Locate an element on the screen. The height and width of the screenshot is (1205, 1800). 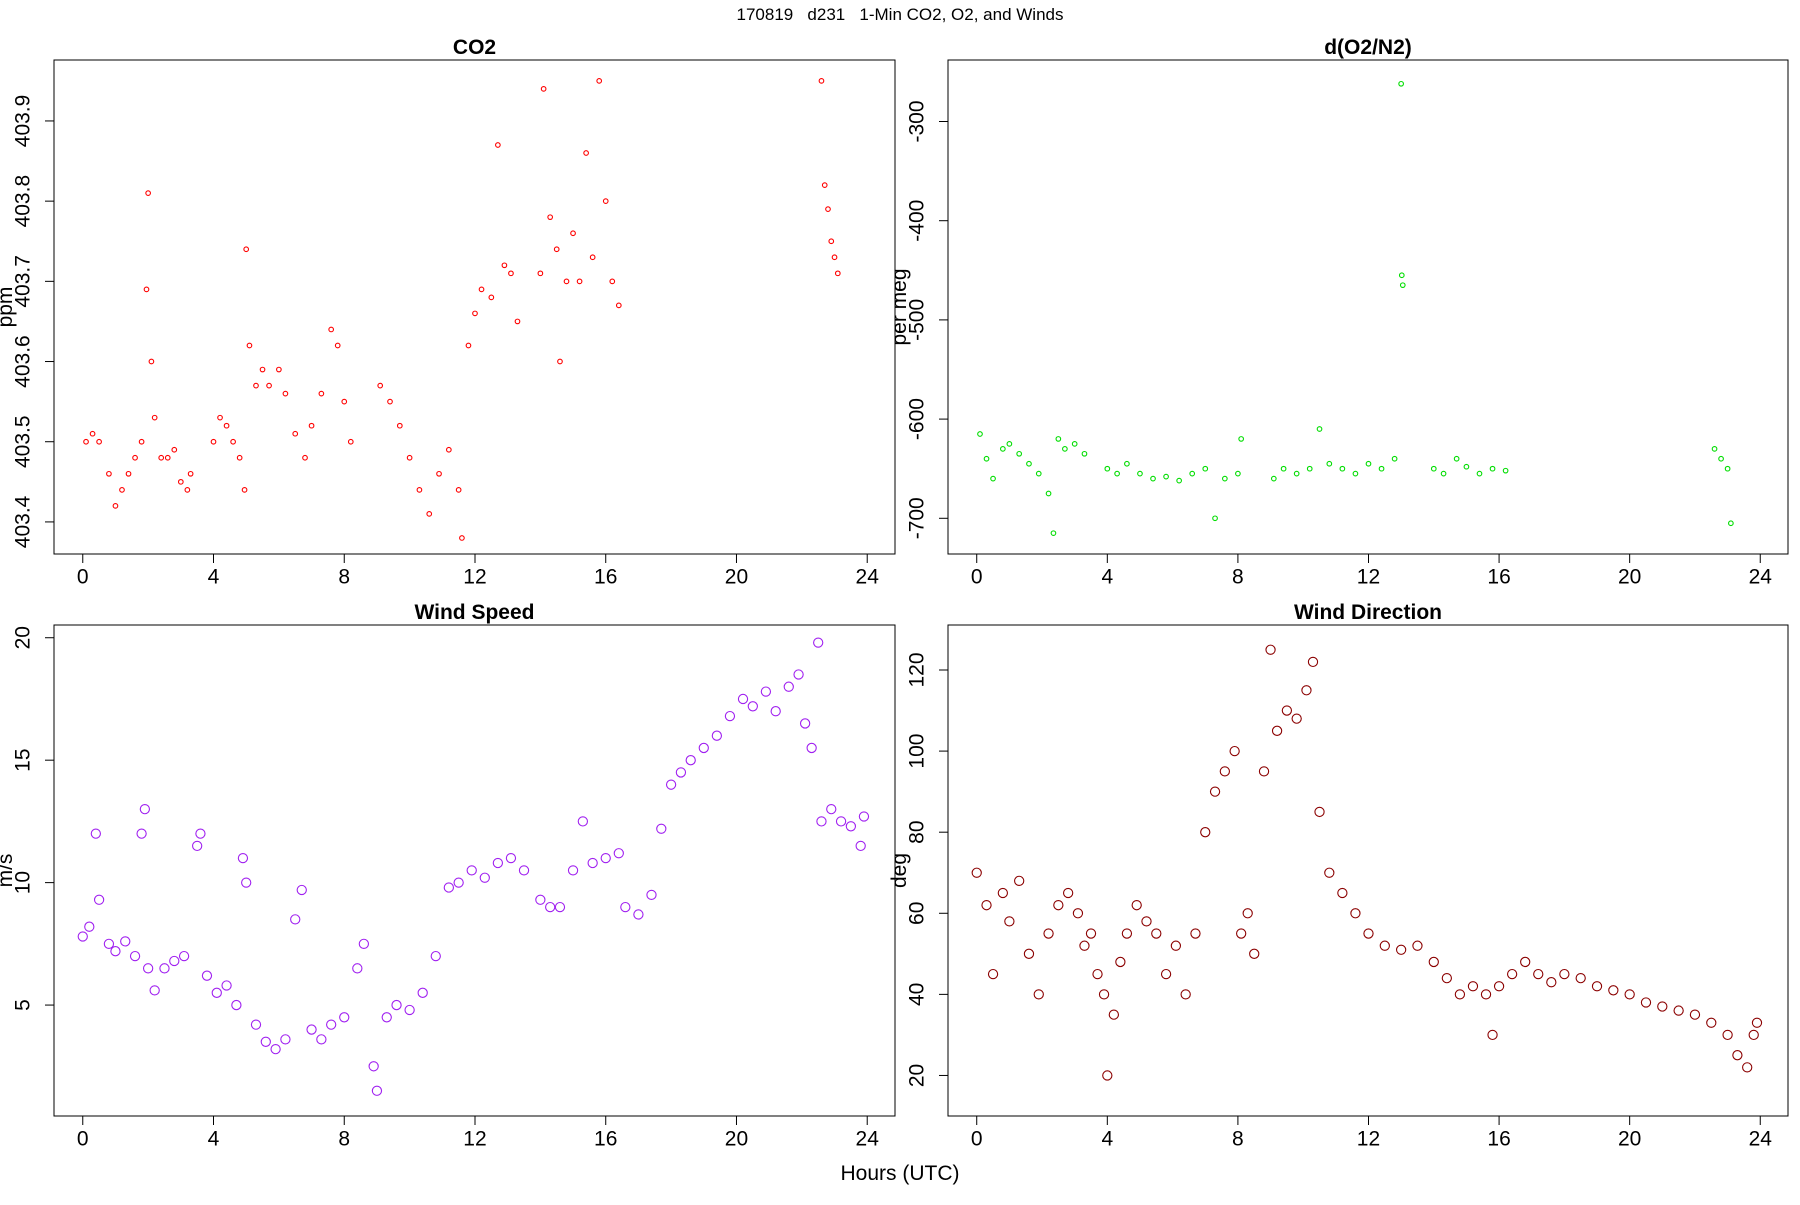
x-tick-label: 8 is located at coordinates (1238, 1139).